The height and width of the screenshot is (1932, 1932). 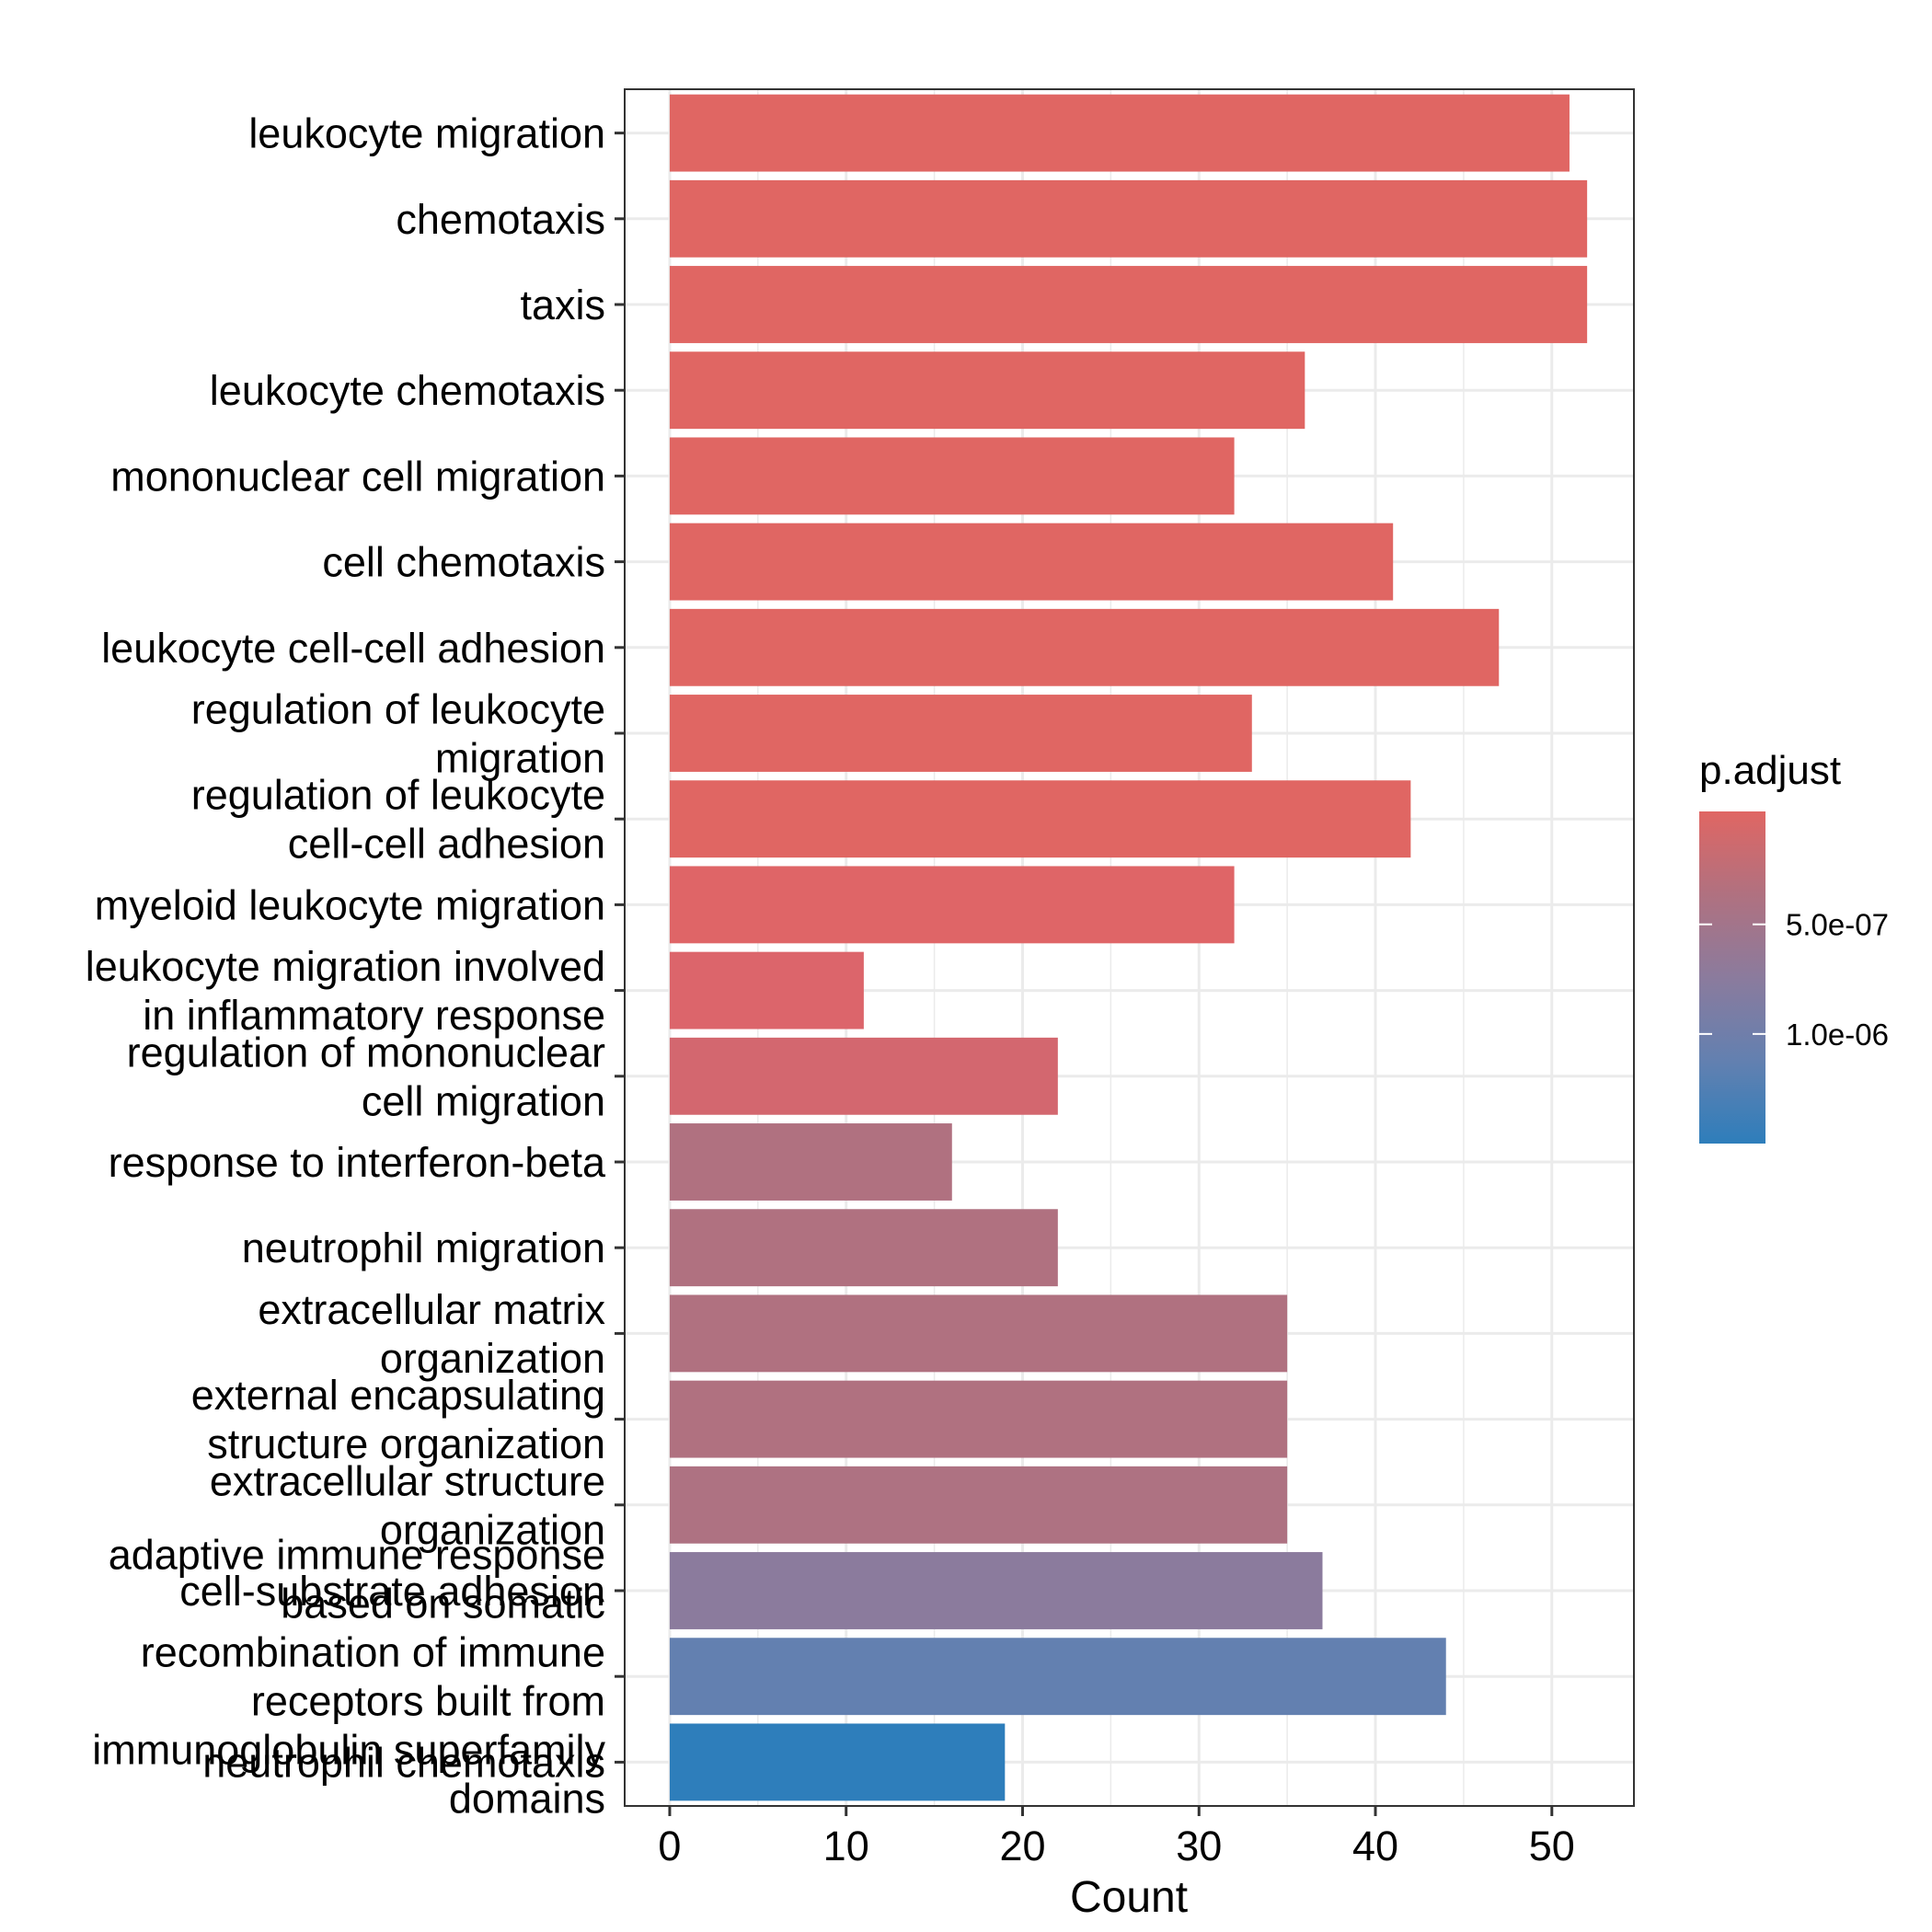 I want to click on y-tick-label-line: neutrophil chemotaxis, so click(x=403, y=1762).